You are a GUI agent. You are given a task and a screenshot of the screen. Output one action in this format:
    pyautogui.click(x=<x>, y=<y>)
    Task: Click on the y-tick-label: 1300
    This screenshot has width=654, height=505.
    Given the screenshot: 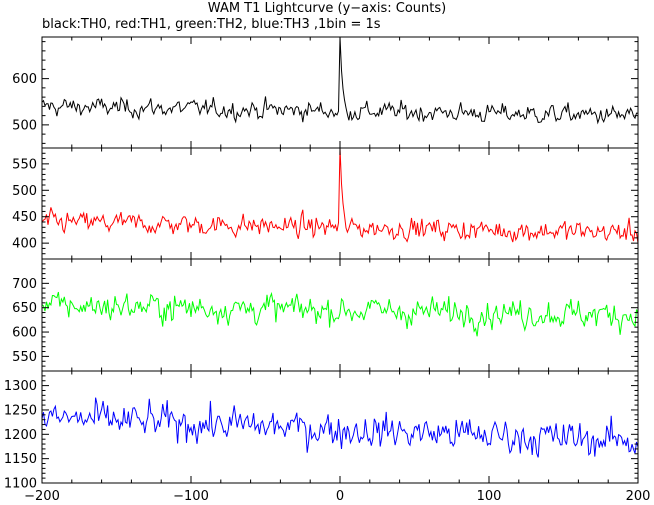 What is the action you would take?
    pyautogui.click(x=20, y=386)
    